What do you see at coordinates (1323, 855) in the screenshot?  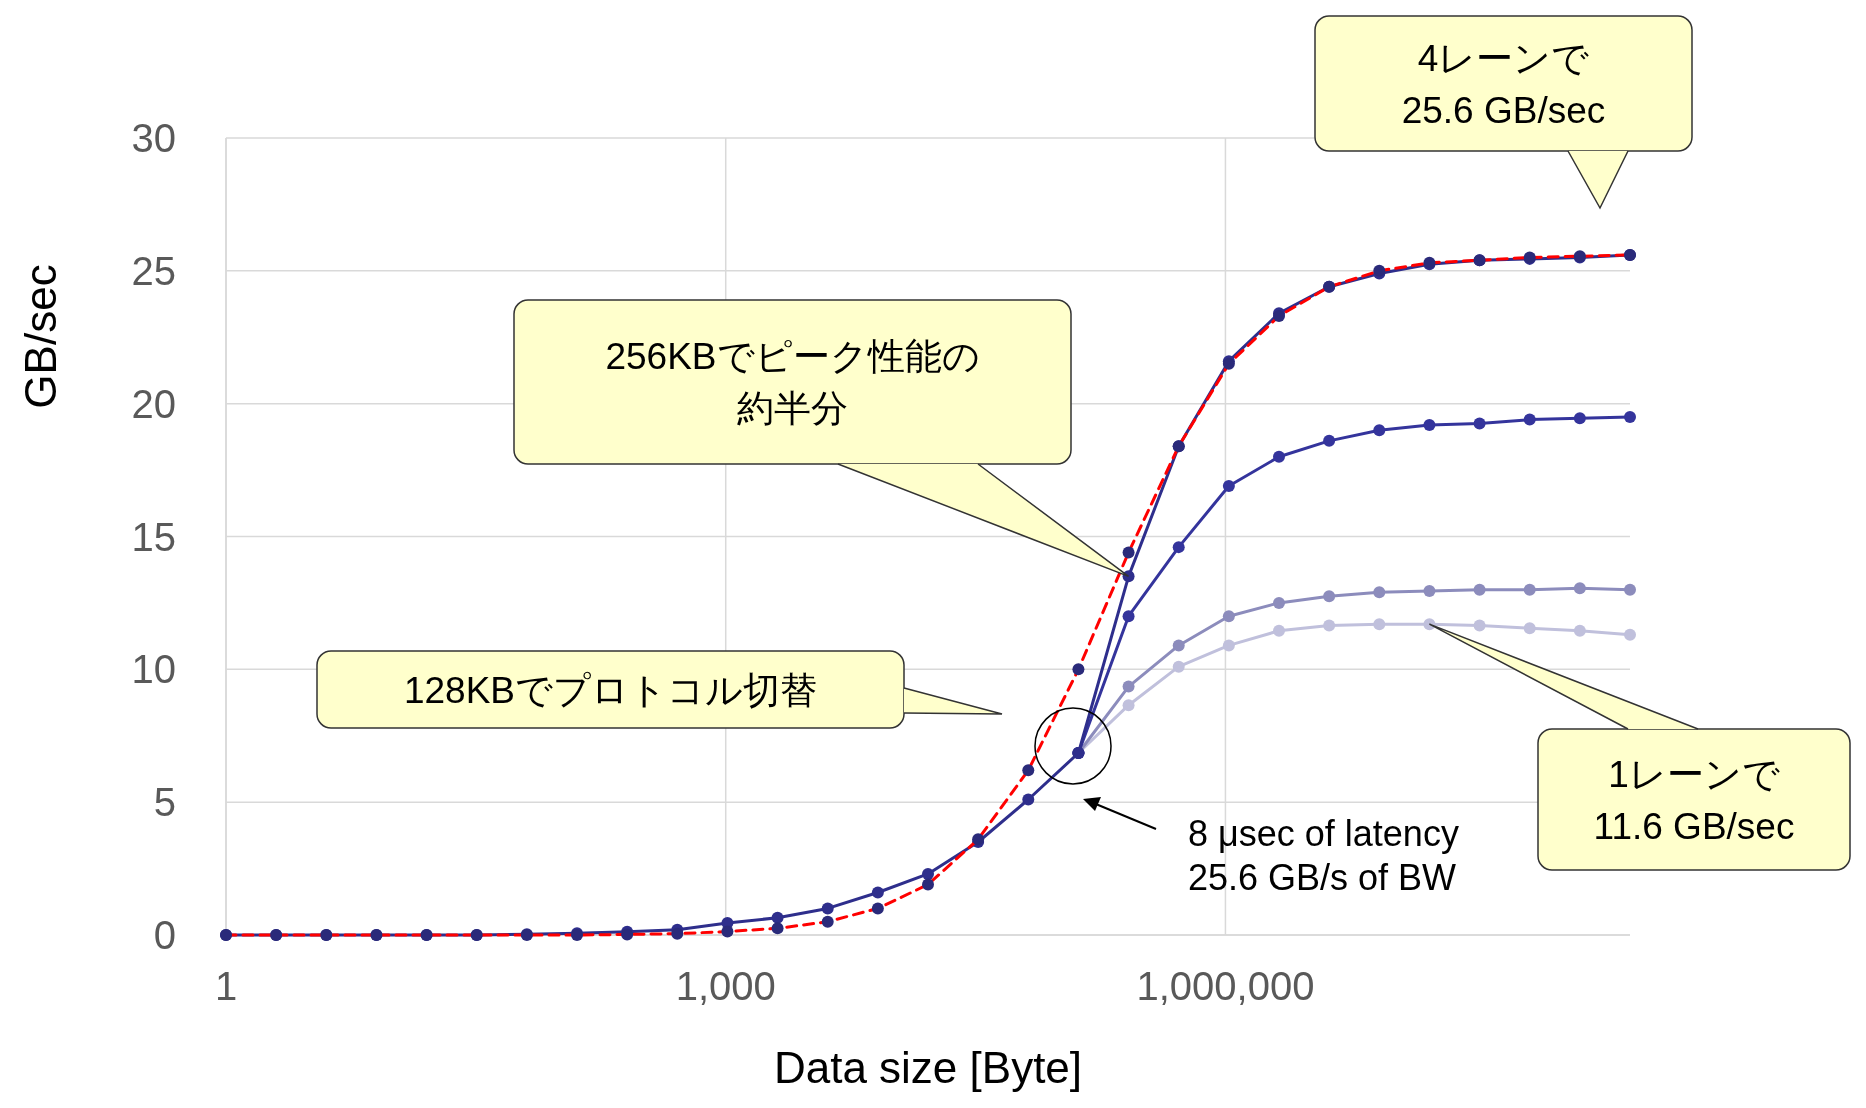 I see `annotation: 8 μsec of latency 25.6 GB/s of BW` at bounding box center [1323, 855].